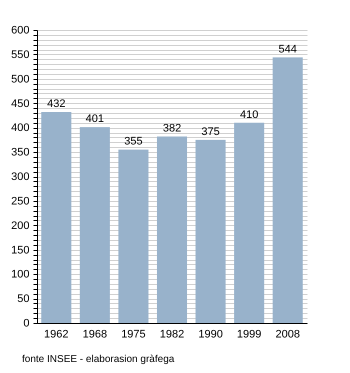  I want to click on y-tick-label: 250, so click(20, 201).